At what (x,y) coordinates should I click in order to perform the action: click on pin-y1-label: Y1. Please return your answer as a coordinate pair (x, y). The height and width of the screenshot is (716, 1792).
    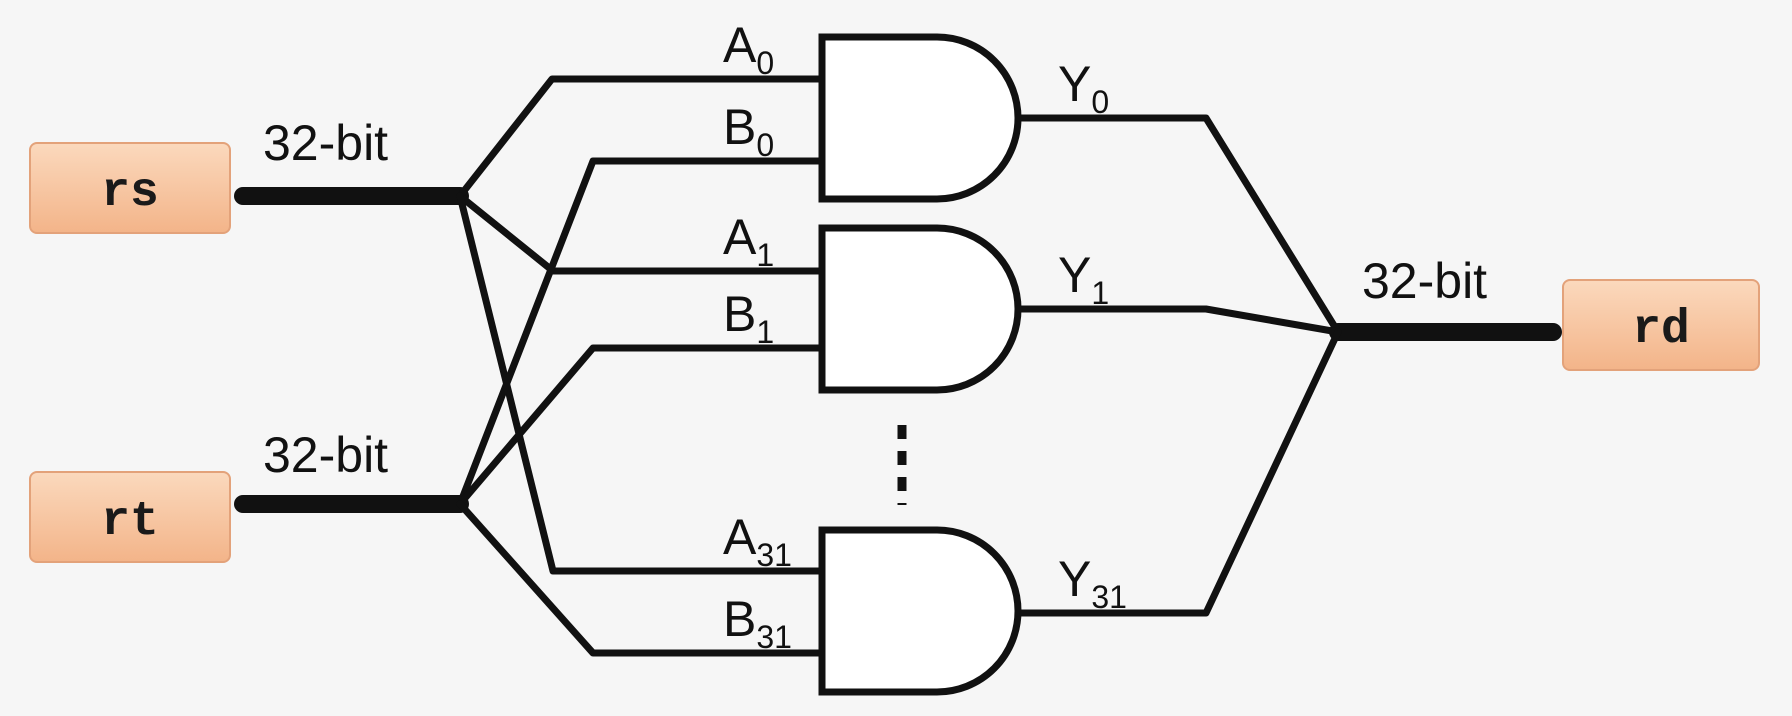
    Looking at the image, I should click on (1083, 279).